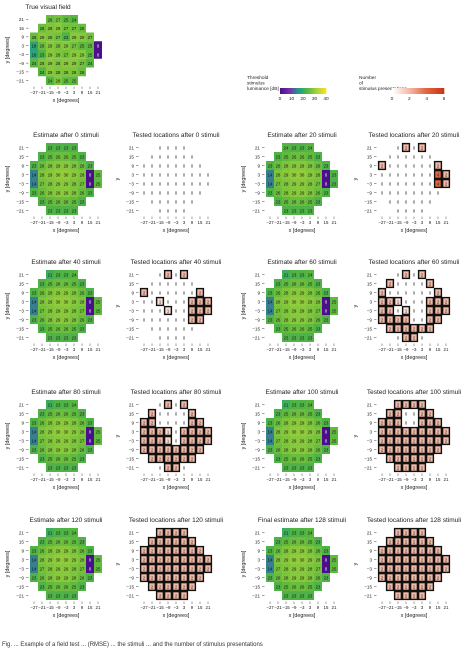  Describe the element at coordinates (302, 432) in the screenshot. I see `cell-label: 30` at that location.